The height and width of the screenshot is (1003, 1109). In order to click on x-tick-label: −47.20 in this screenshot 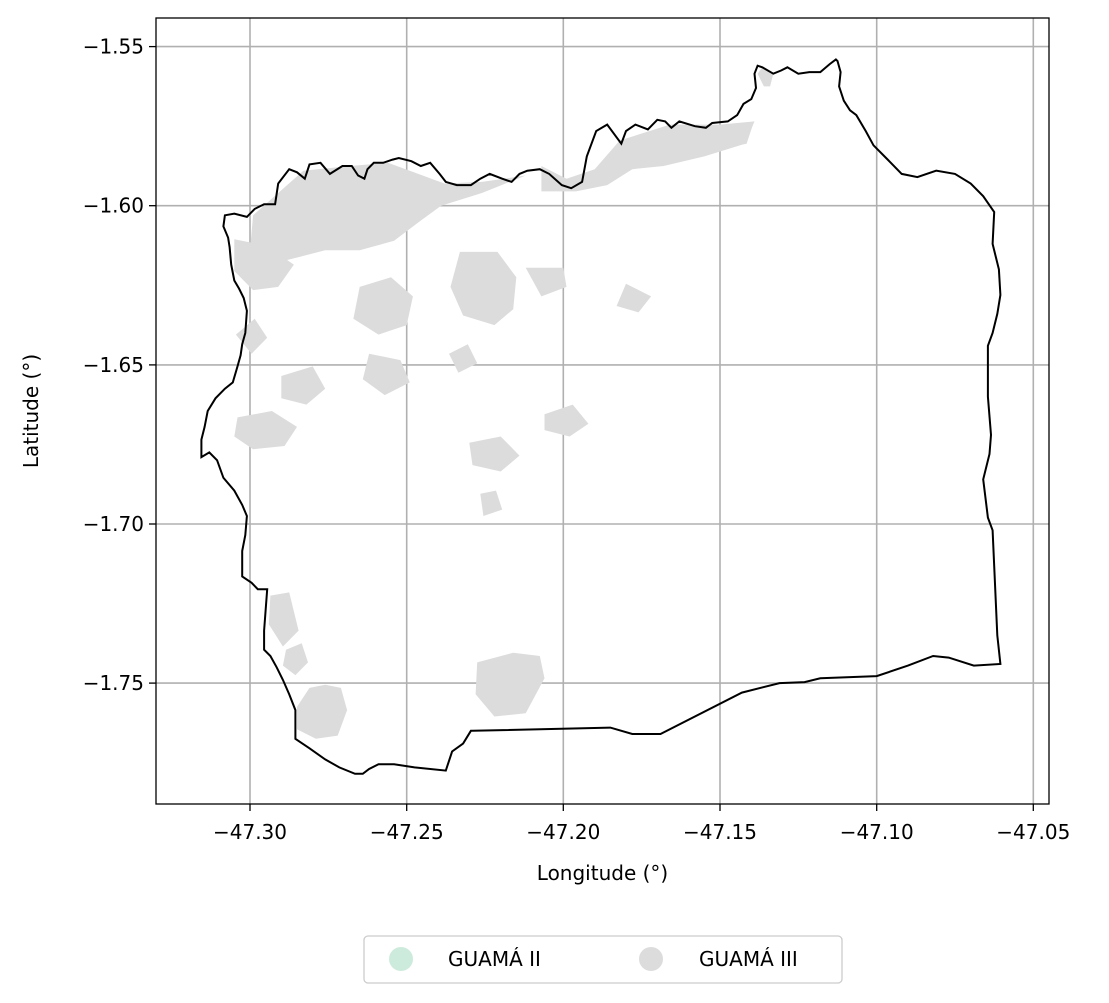, I will do `click(563, 832)`.